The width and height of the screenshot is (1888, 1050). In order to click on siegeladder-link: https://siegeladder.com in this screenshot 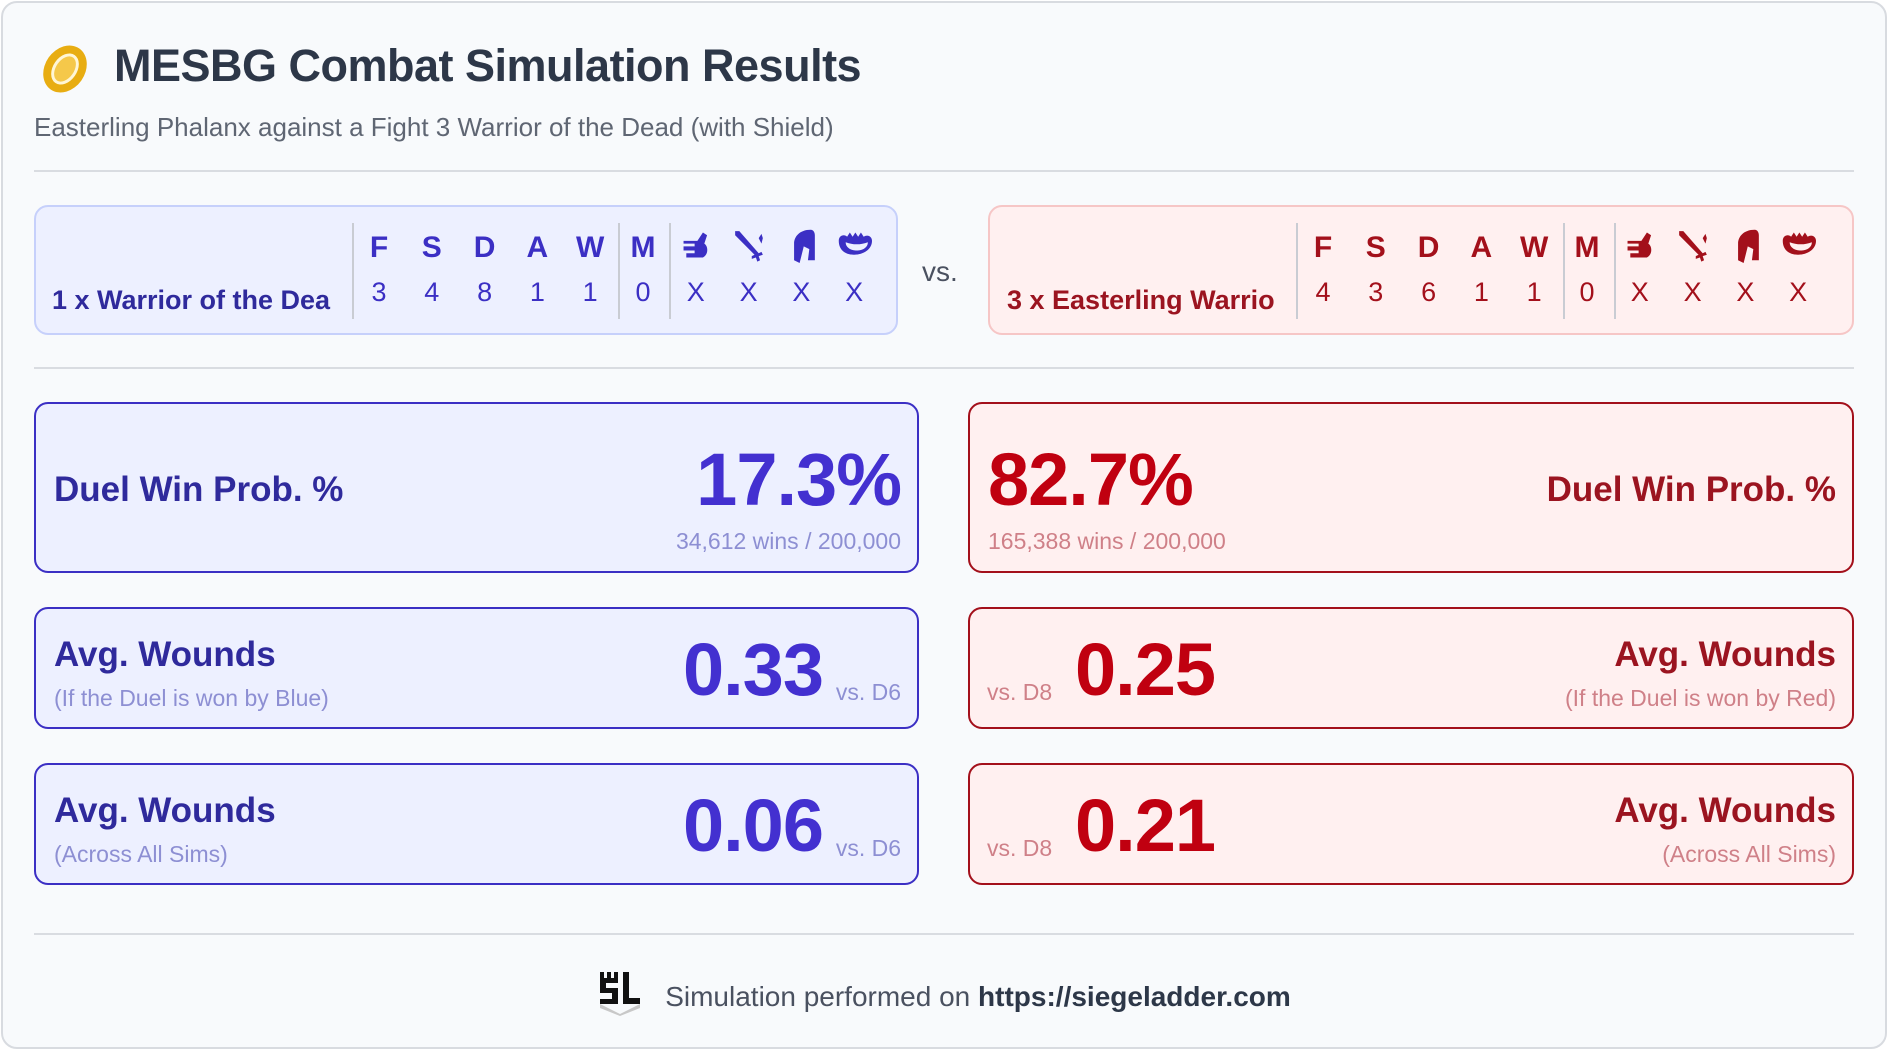, I will do `click(1134, 996)`.